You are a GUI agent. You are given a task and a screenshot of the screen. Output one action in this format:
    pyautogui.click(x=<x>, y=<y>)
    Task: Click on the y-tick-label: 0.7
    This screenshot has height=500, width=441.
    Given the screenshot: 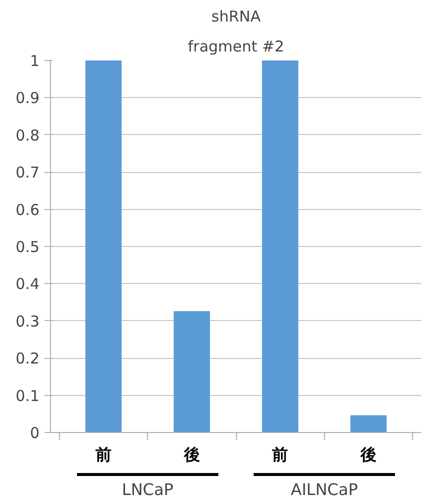 What is the action you would take?
    pyautogui.click(x=28, y=173)
    